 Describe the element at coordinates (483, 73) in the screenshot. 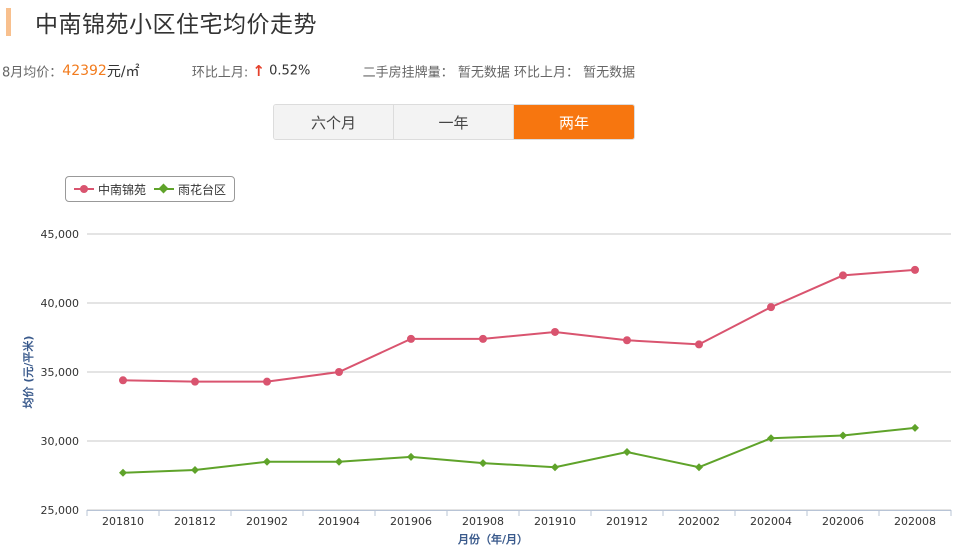

I see `listing-value: 暂无数据` at that location.